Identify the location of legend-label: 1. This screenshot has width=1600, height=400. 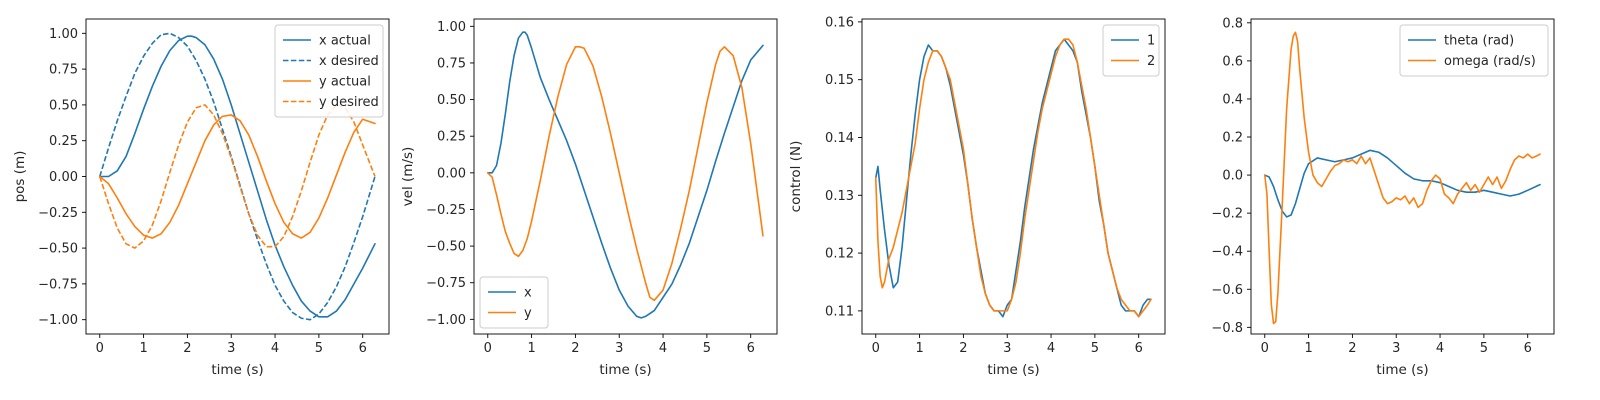
(1151, 41).